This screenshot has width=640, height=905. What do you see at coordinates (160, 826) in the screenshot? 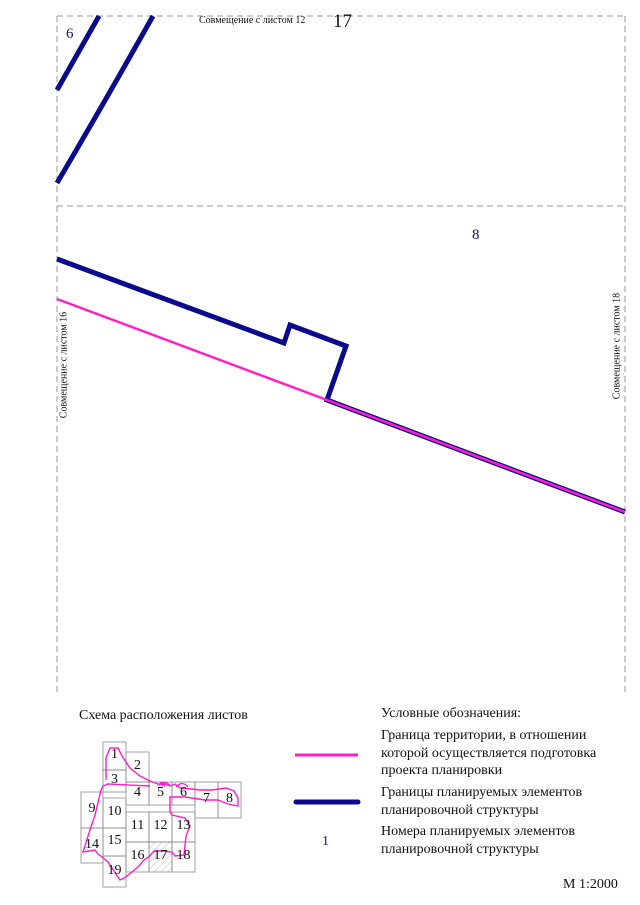
I see `scheme-cell-label: 12` at bounding box center [160, 826].